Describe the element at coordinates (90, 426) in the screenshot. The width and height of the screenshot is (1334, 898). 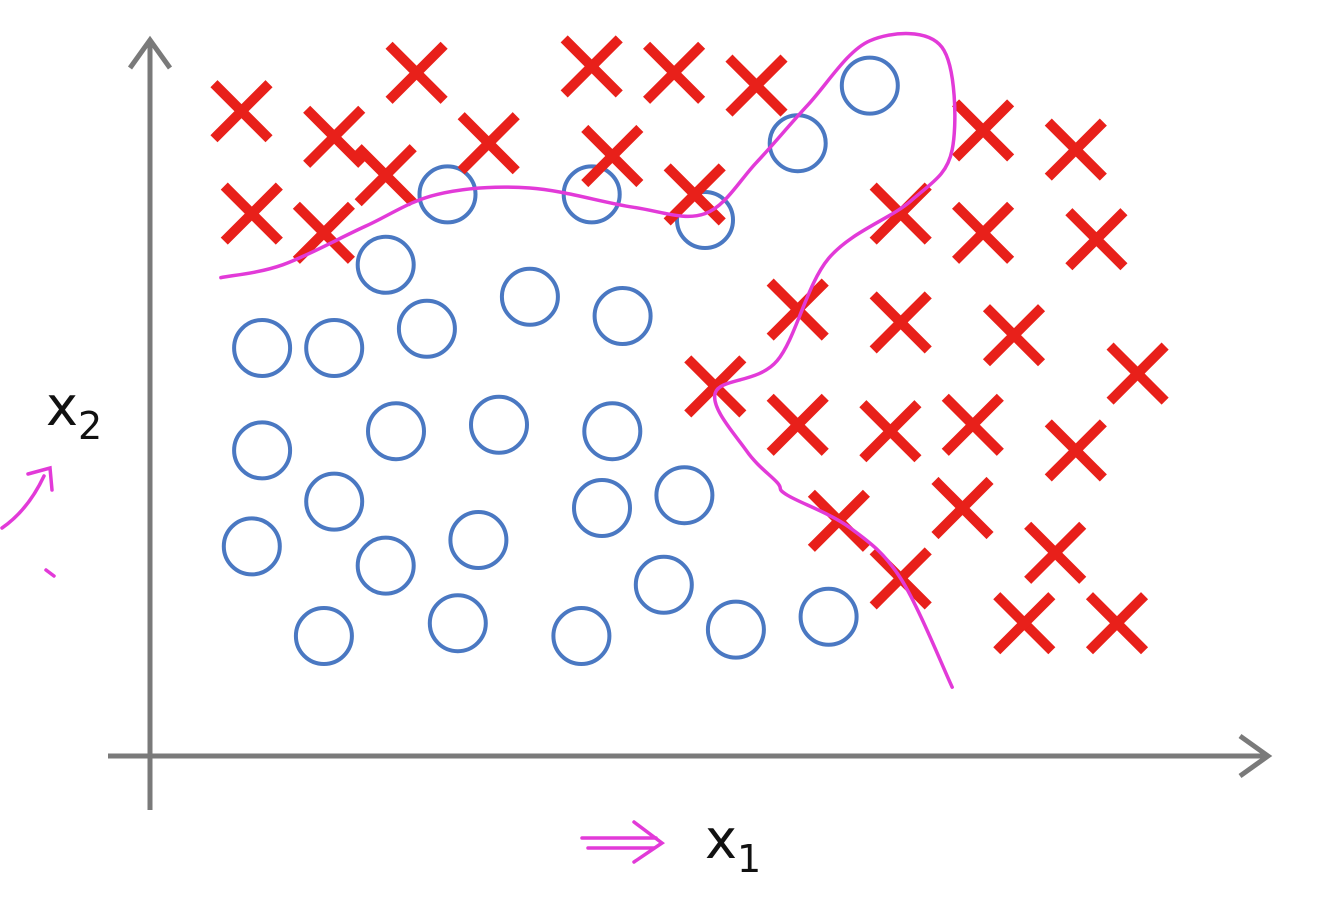
I see `y-axis-label-subscript: 2` at that location.